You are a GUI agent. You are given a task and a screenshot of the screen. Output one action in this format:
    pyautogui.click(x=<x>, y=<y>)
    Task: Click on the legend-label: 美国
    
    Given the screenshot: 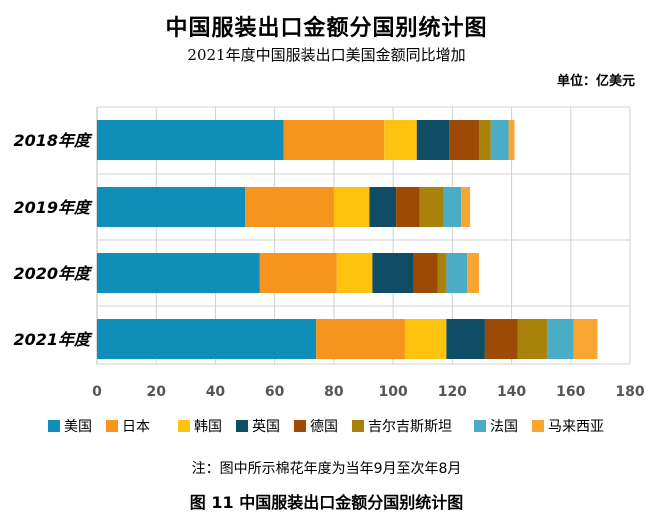 What is the action you would take?
    pyautogui.click(x=78, y=427)
    